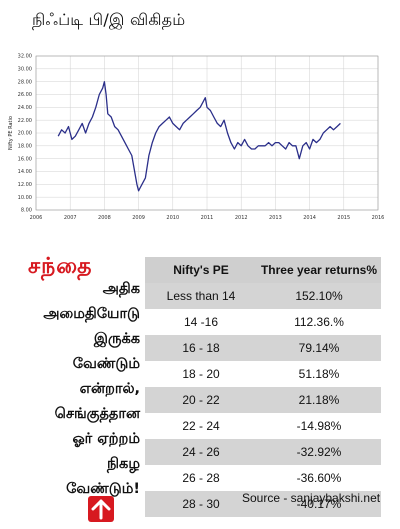 Image resolution: width=400 pixels, height=529 pixels. I want to click on pe-range-cell: 24 - 26, so click(201, 452).